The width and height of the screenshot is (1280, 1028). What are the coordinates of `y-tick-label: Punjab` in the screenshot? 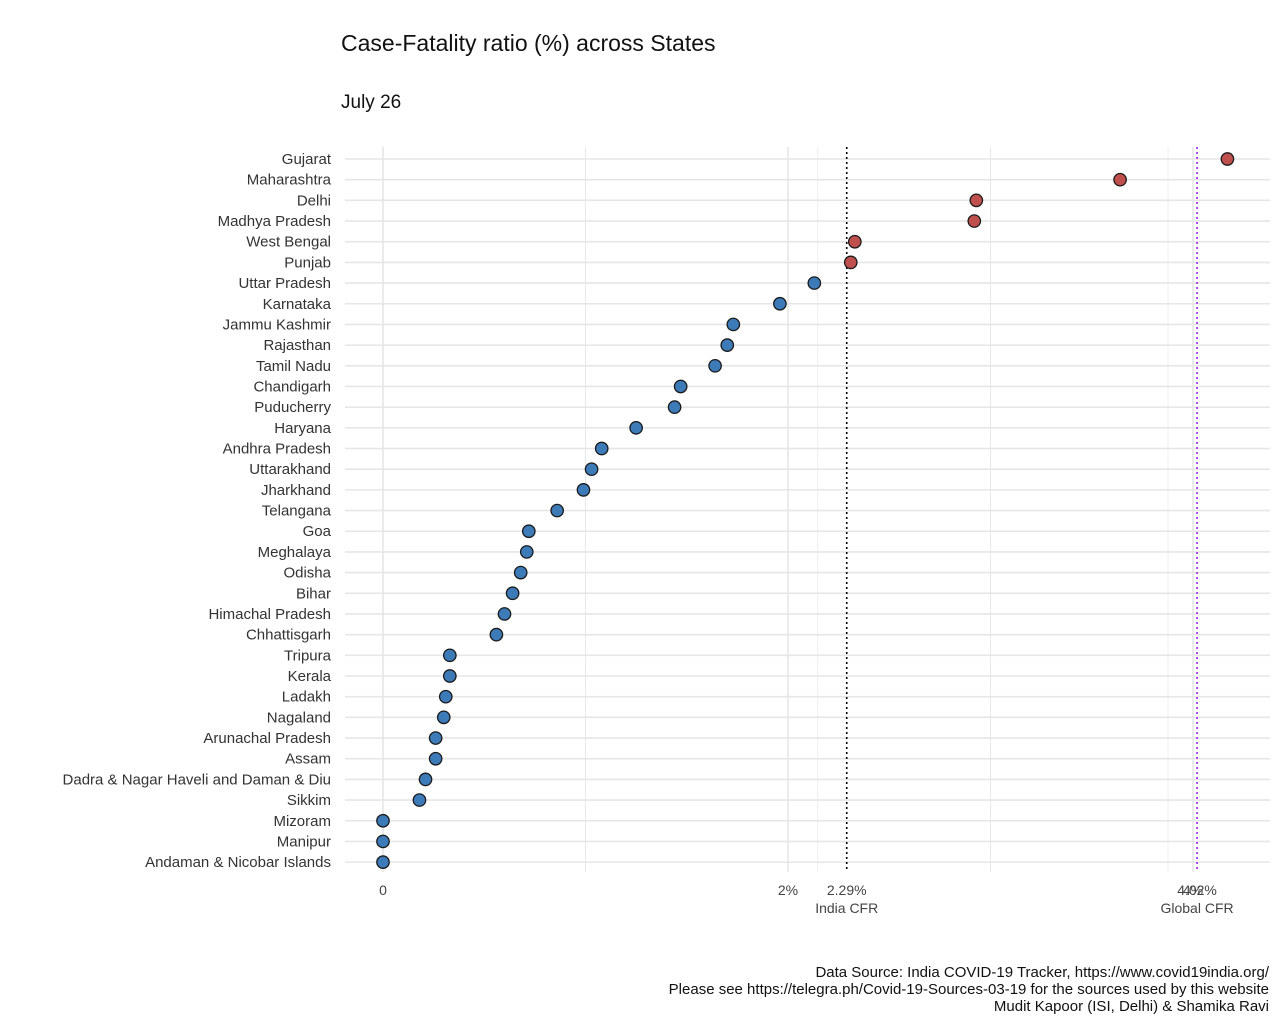 It's located at (307, 262).